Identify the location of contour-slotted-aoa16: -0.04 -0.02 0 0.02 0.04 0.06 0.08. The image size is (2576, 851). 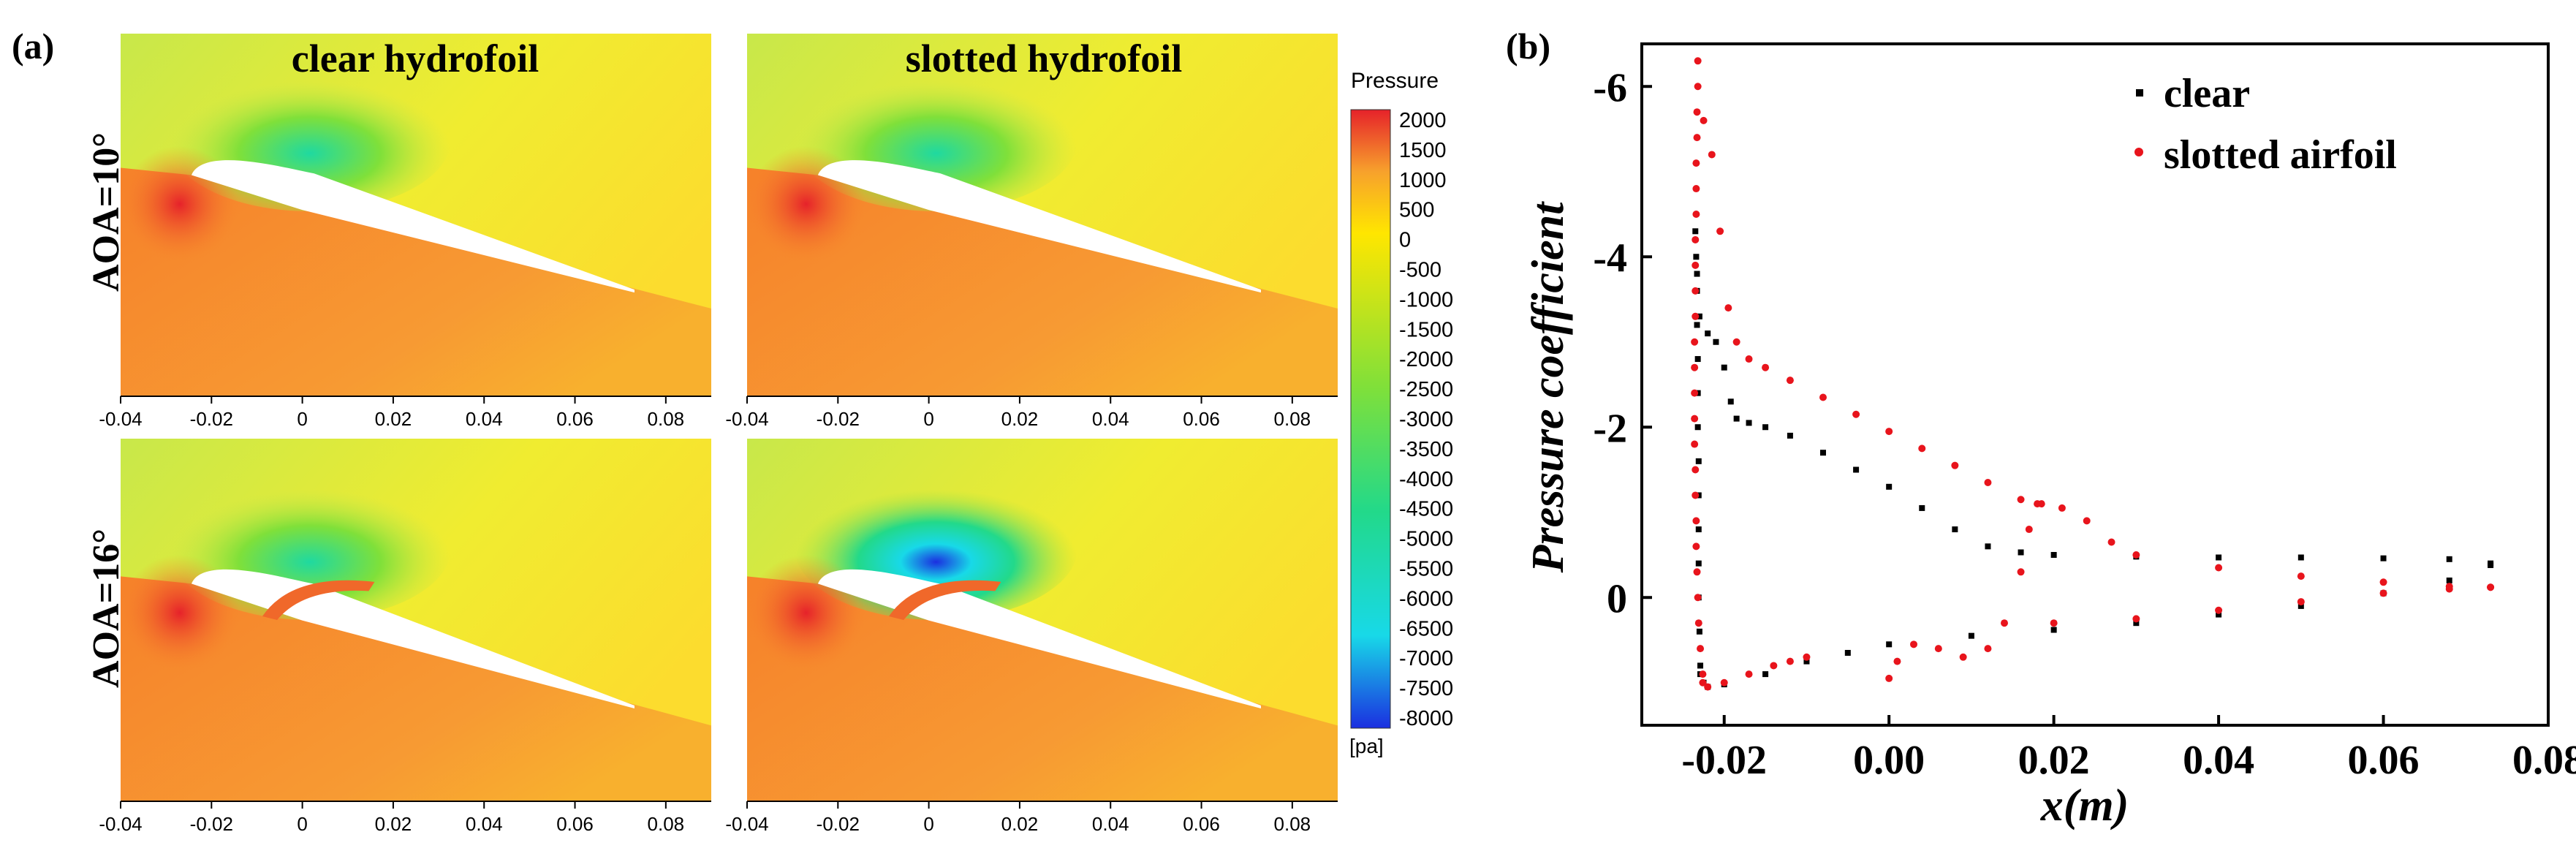
(1031, 637).